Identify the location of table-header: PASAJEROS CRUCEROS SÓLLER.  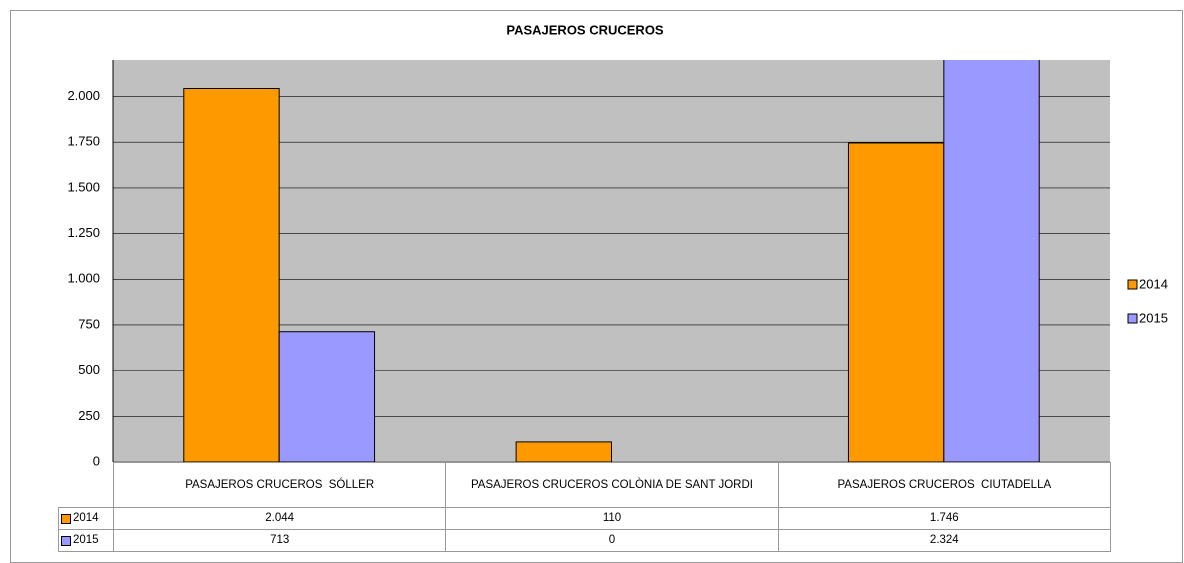
(280, 485).